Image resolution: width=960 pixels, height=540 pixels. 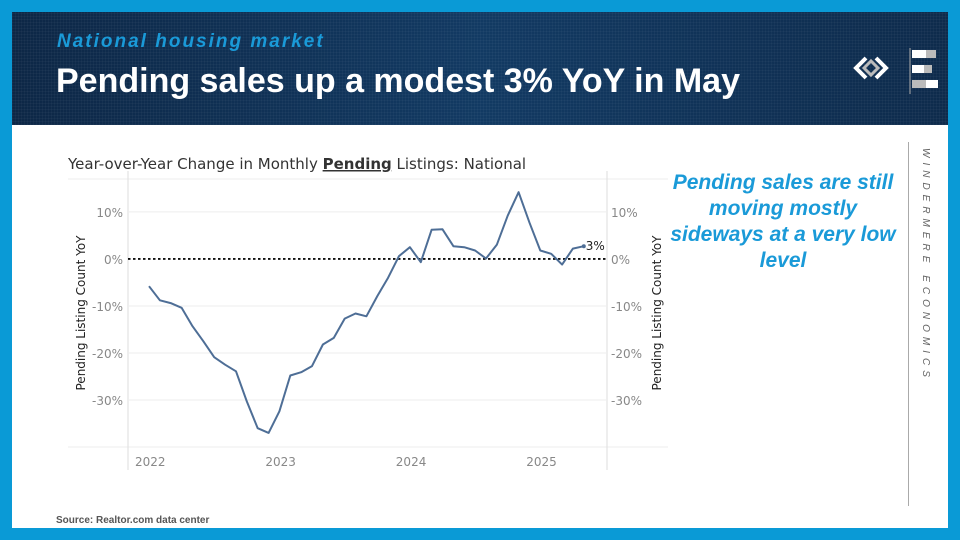 What do you see at coordinates (150, 462) in the screenshot?
I see `x-tick-label: 2022` at bounding box center [150, 462].